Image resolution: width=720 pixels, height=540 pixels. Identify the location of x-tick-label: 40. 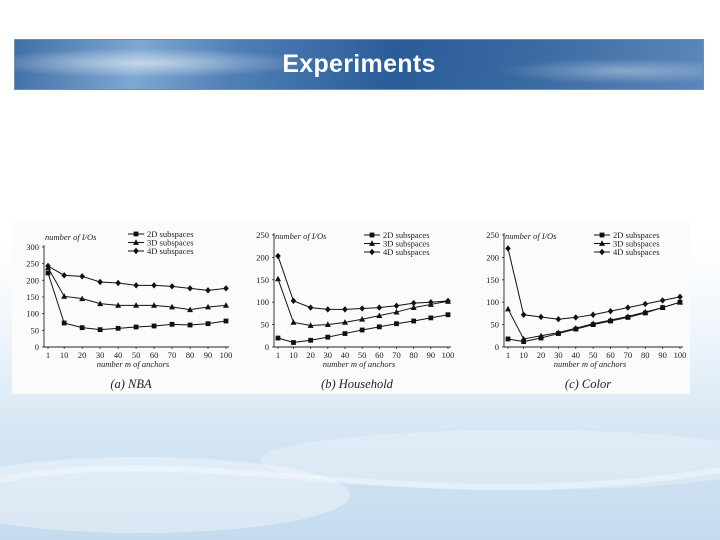
(345, 355).